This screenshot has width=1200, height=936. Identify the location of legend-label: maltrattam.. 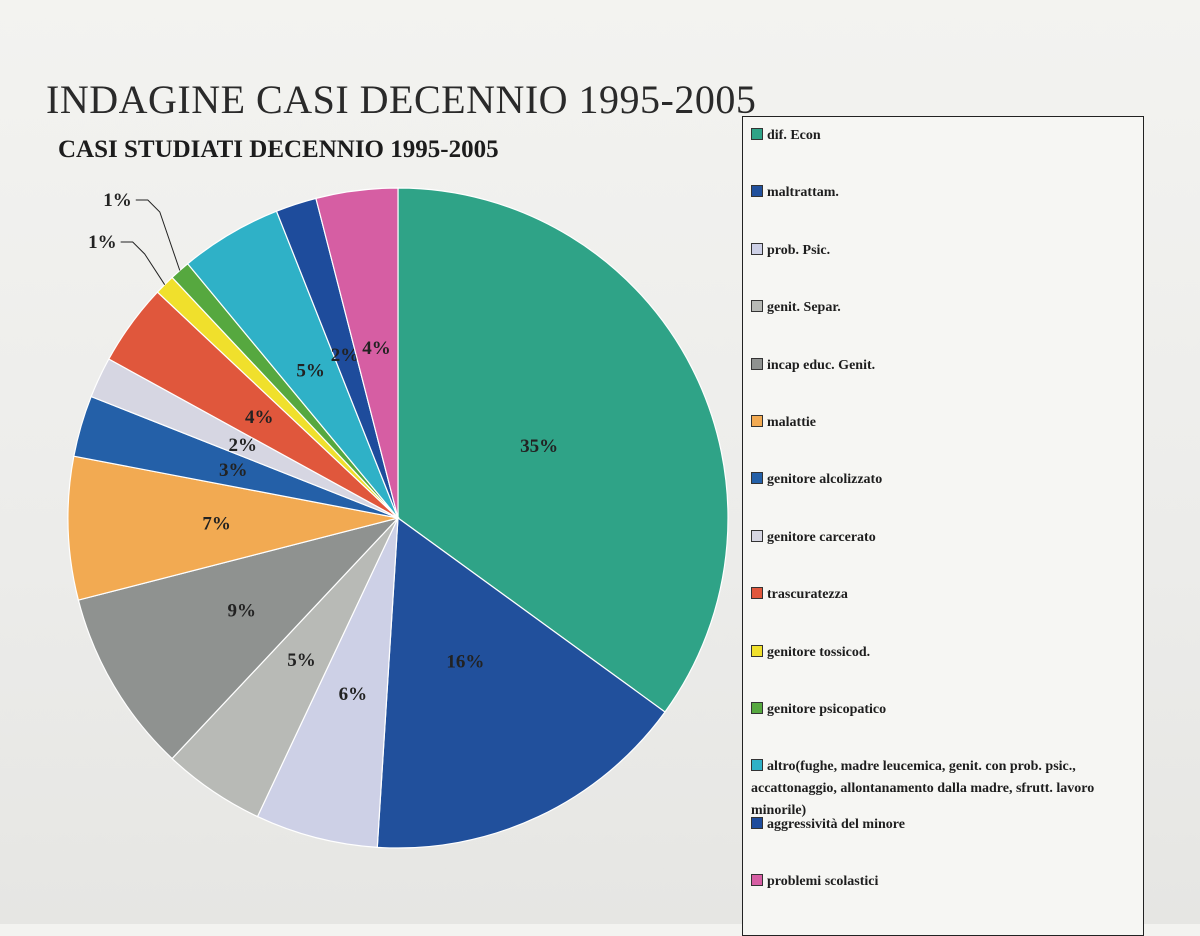
(803, 193).